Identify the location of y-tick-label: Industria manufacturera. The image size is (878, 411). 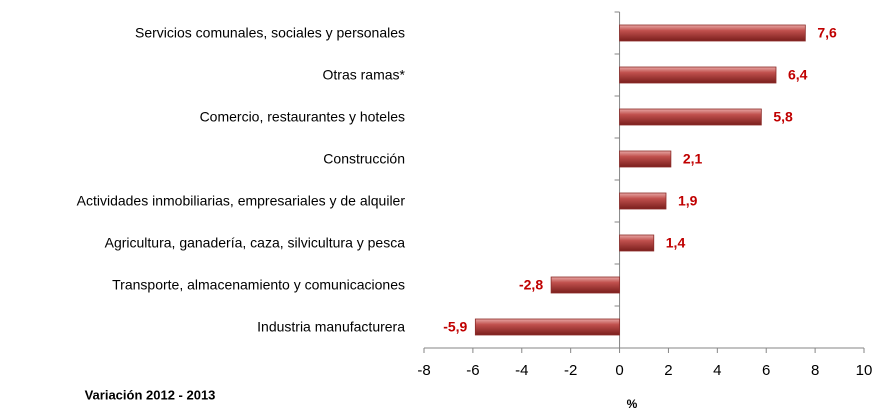
(331, 327).